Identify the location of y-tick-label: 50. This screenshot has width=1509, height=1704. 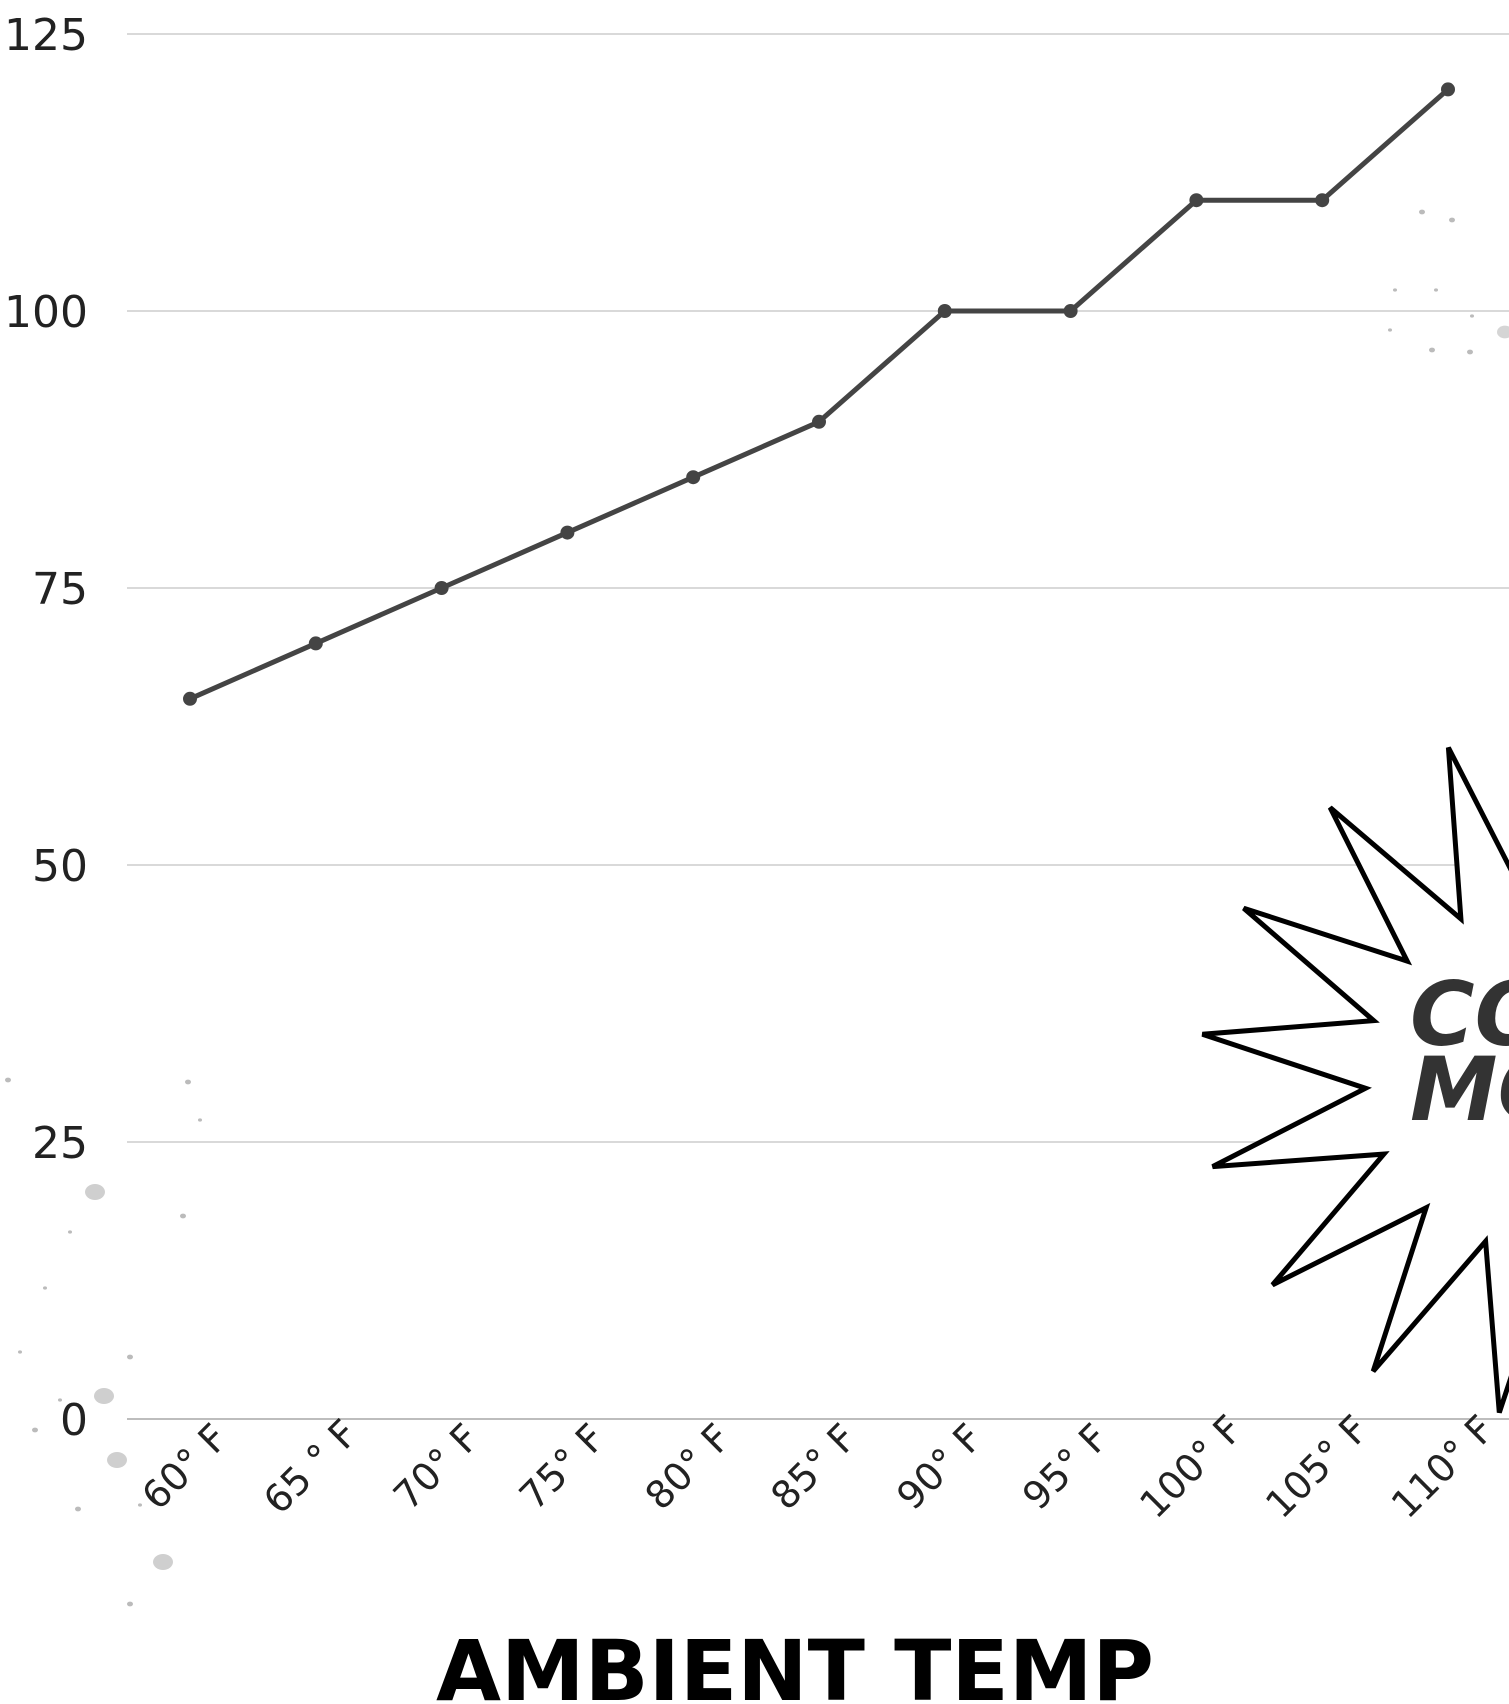
(60, 866).